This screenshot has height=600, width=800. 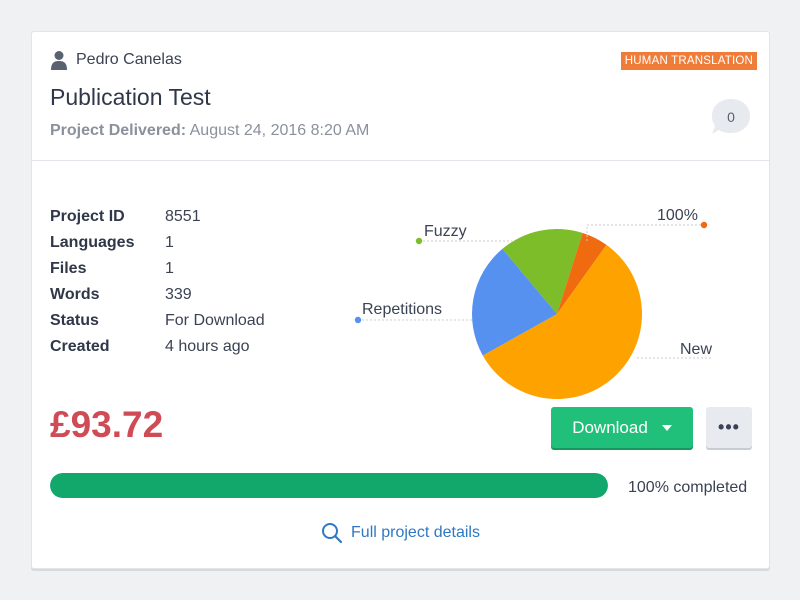 I want to click on meta-row-languages: Languages 1, so click(x=157, y=243).